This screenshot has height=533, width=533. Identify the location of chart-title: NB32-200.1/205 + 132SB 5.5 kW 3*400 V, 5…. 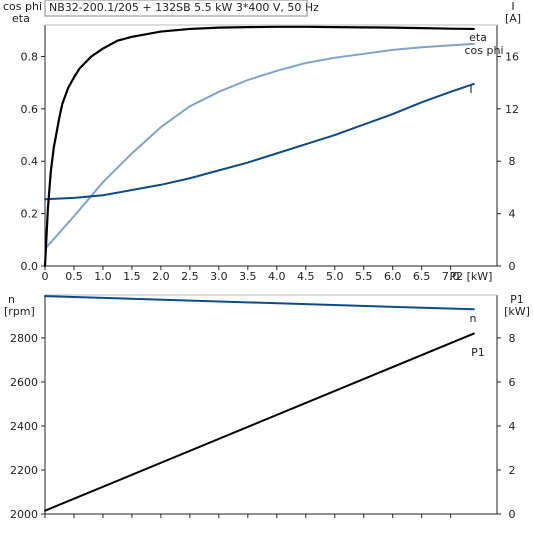
(184, 7).